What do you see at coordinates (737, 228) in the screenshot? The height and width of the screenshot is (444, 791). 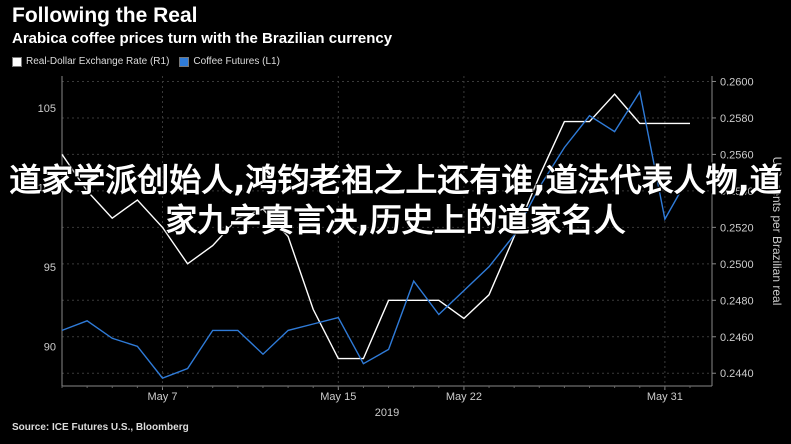 I see `right-axis-tick-label: 0.2520` at bounding box center [737, 228].